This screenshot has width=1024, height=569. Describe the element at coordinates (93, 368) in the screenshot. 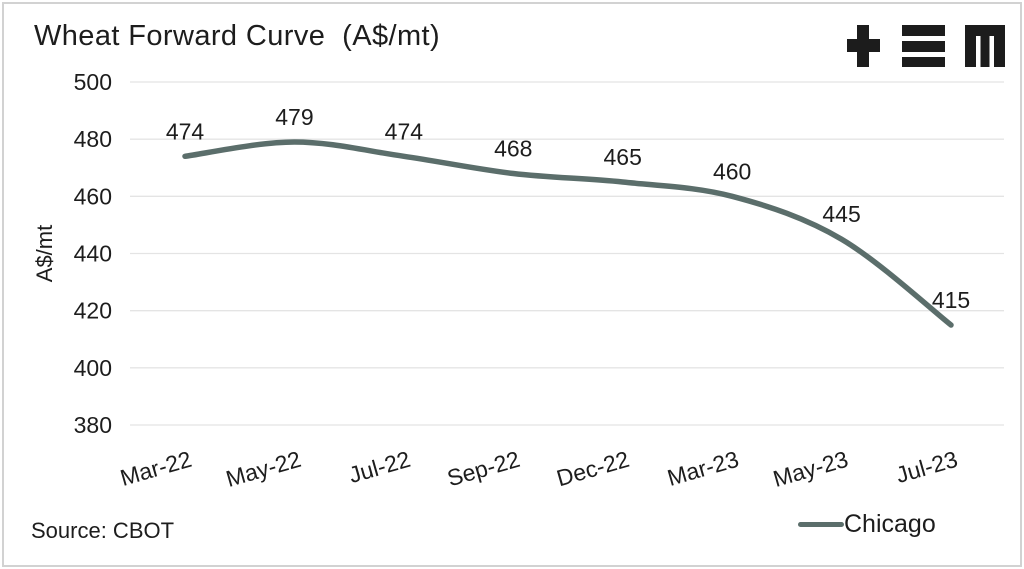

I see `y-tick-label: 400` at that location.